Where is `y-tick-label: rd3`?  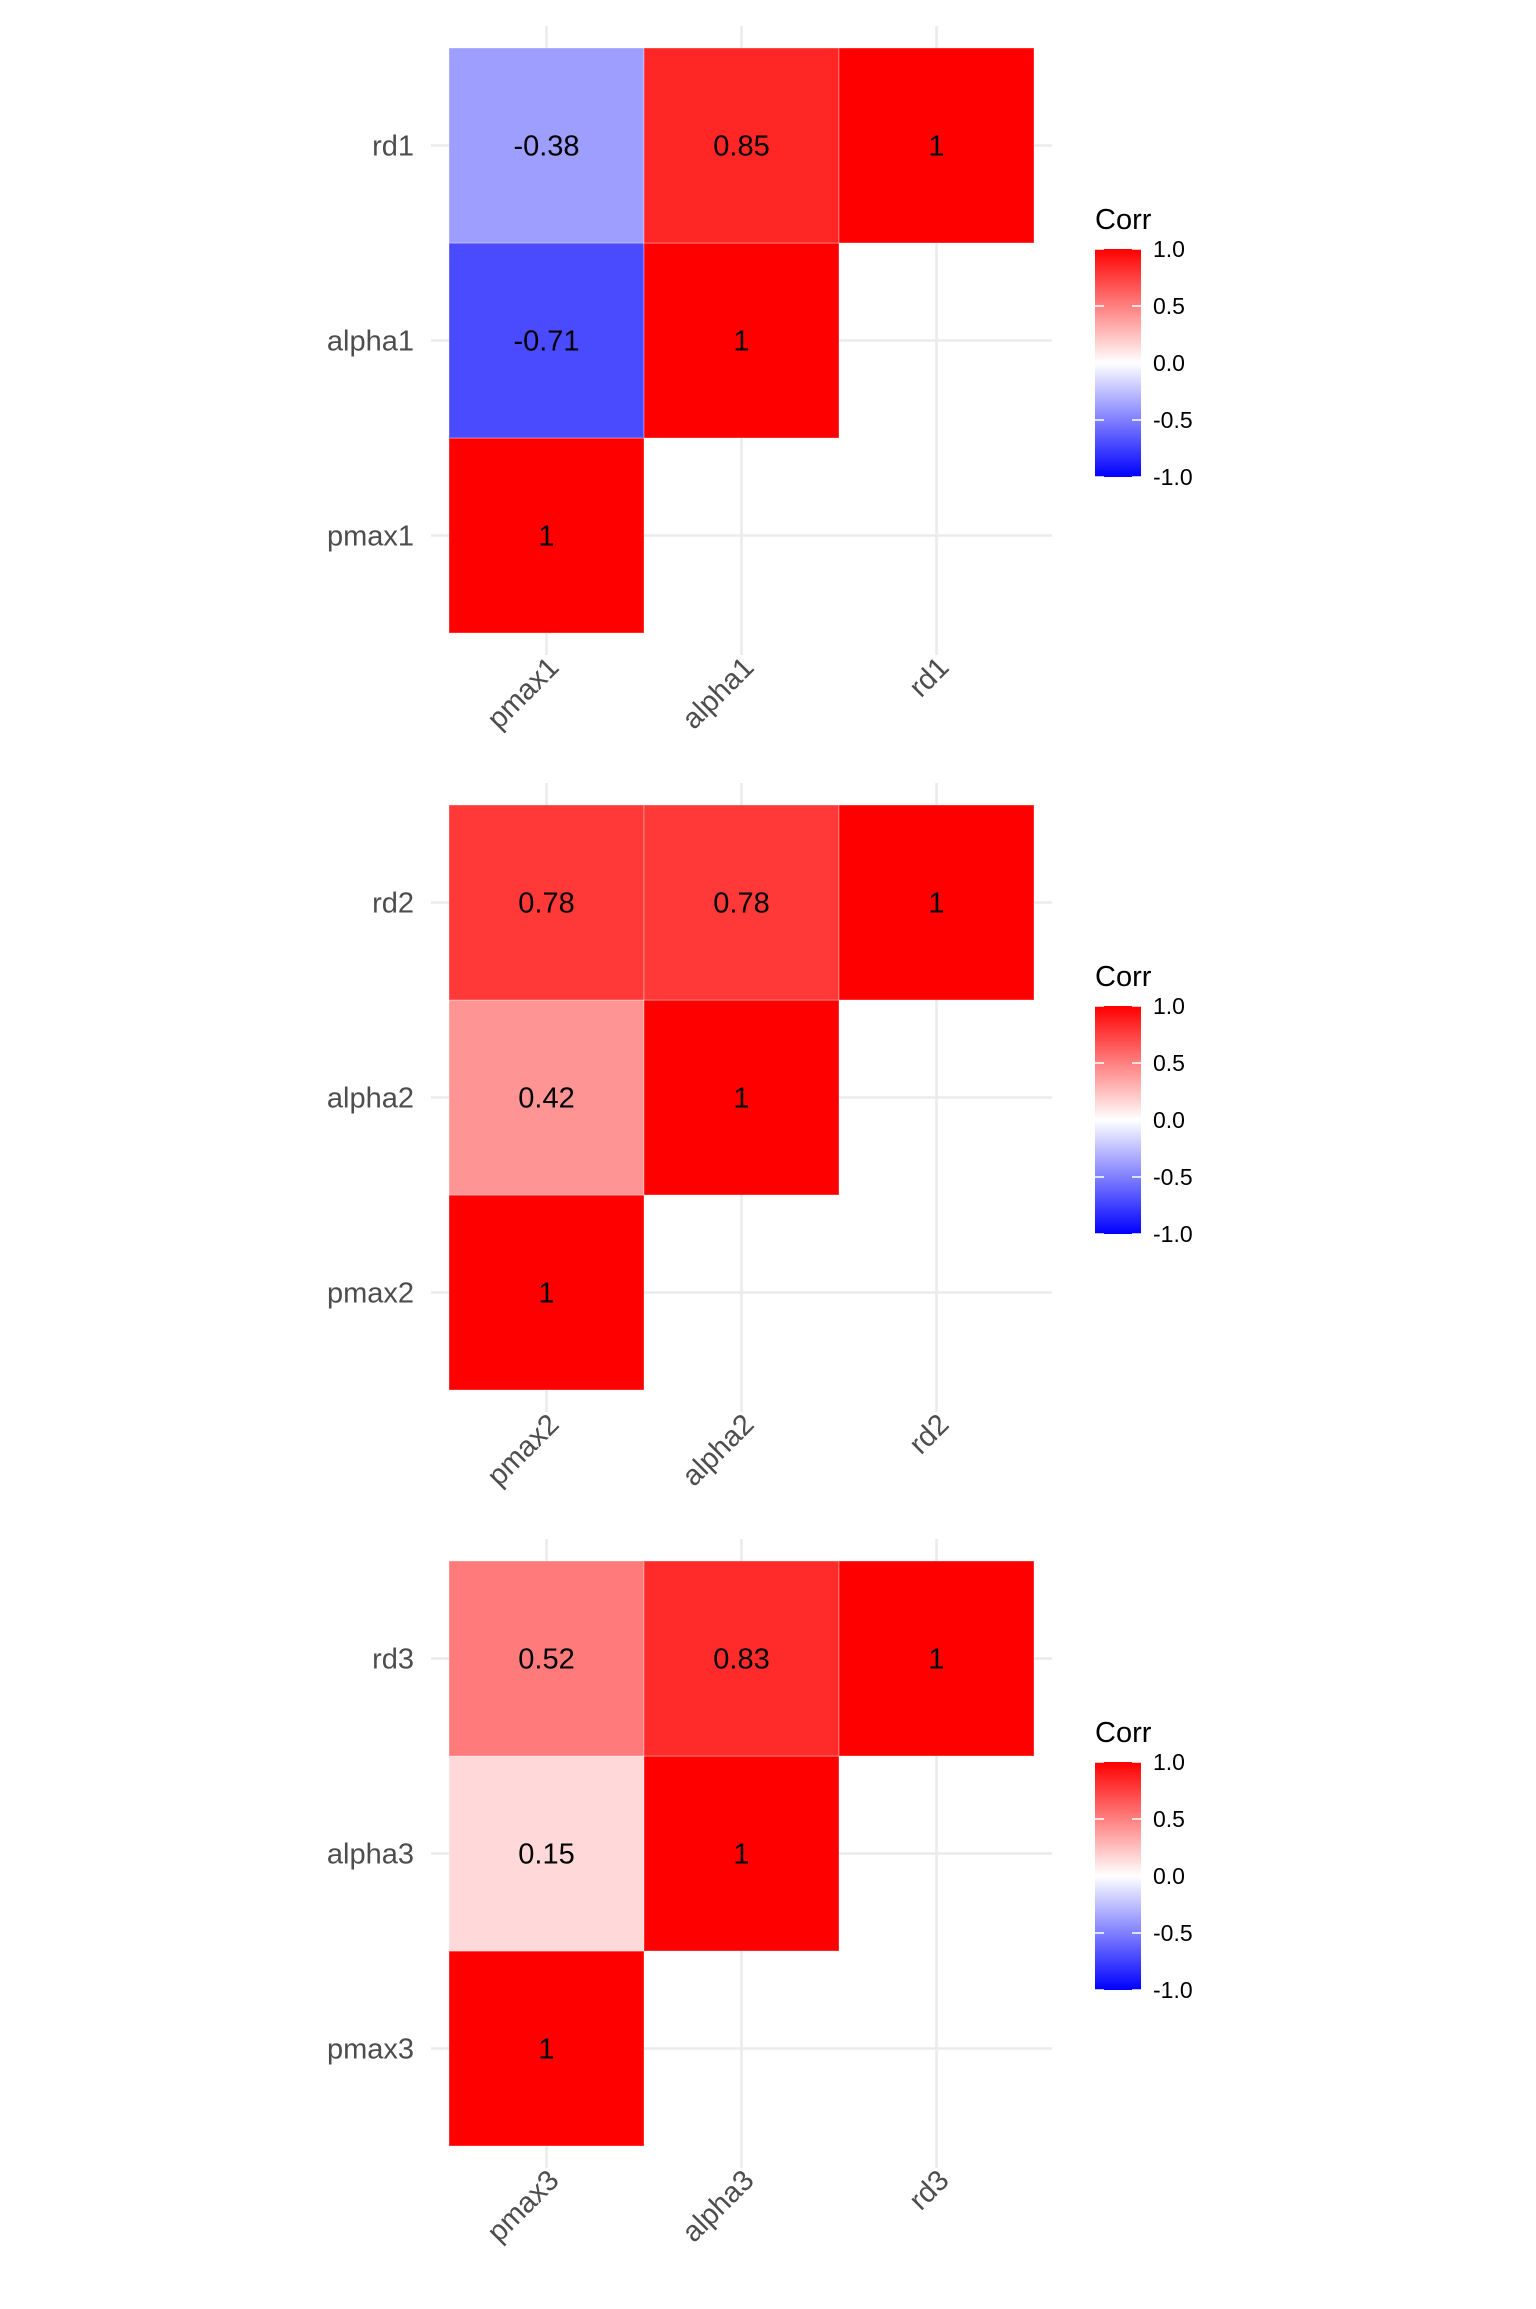
y-tick-label: rd3 is located at coordinates (393, 1660).